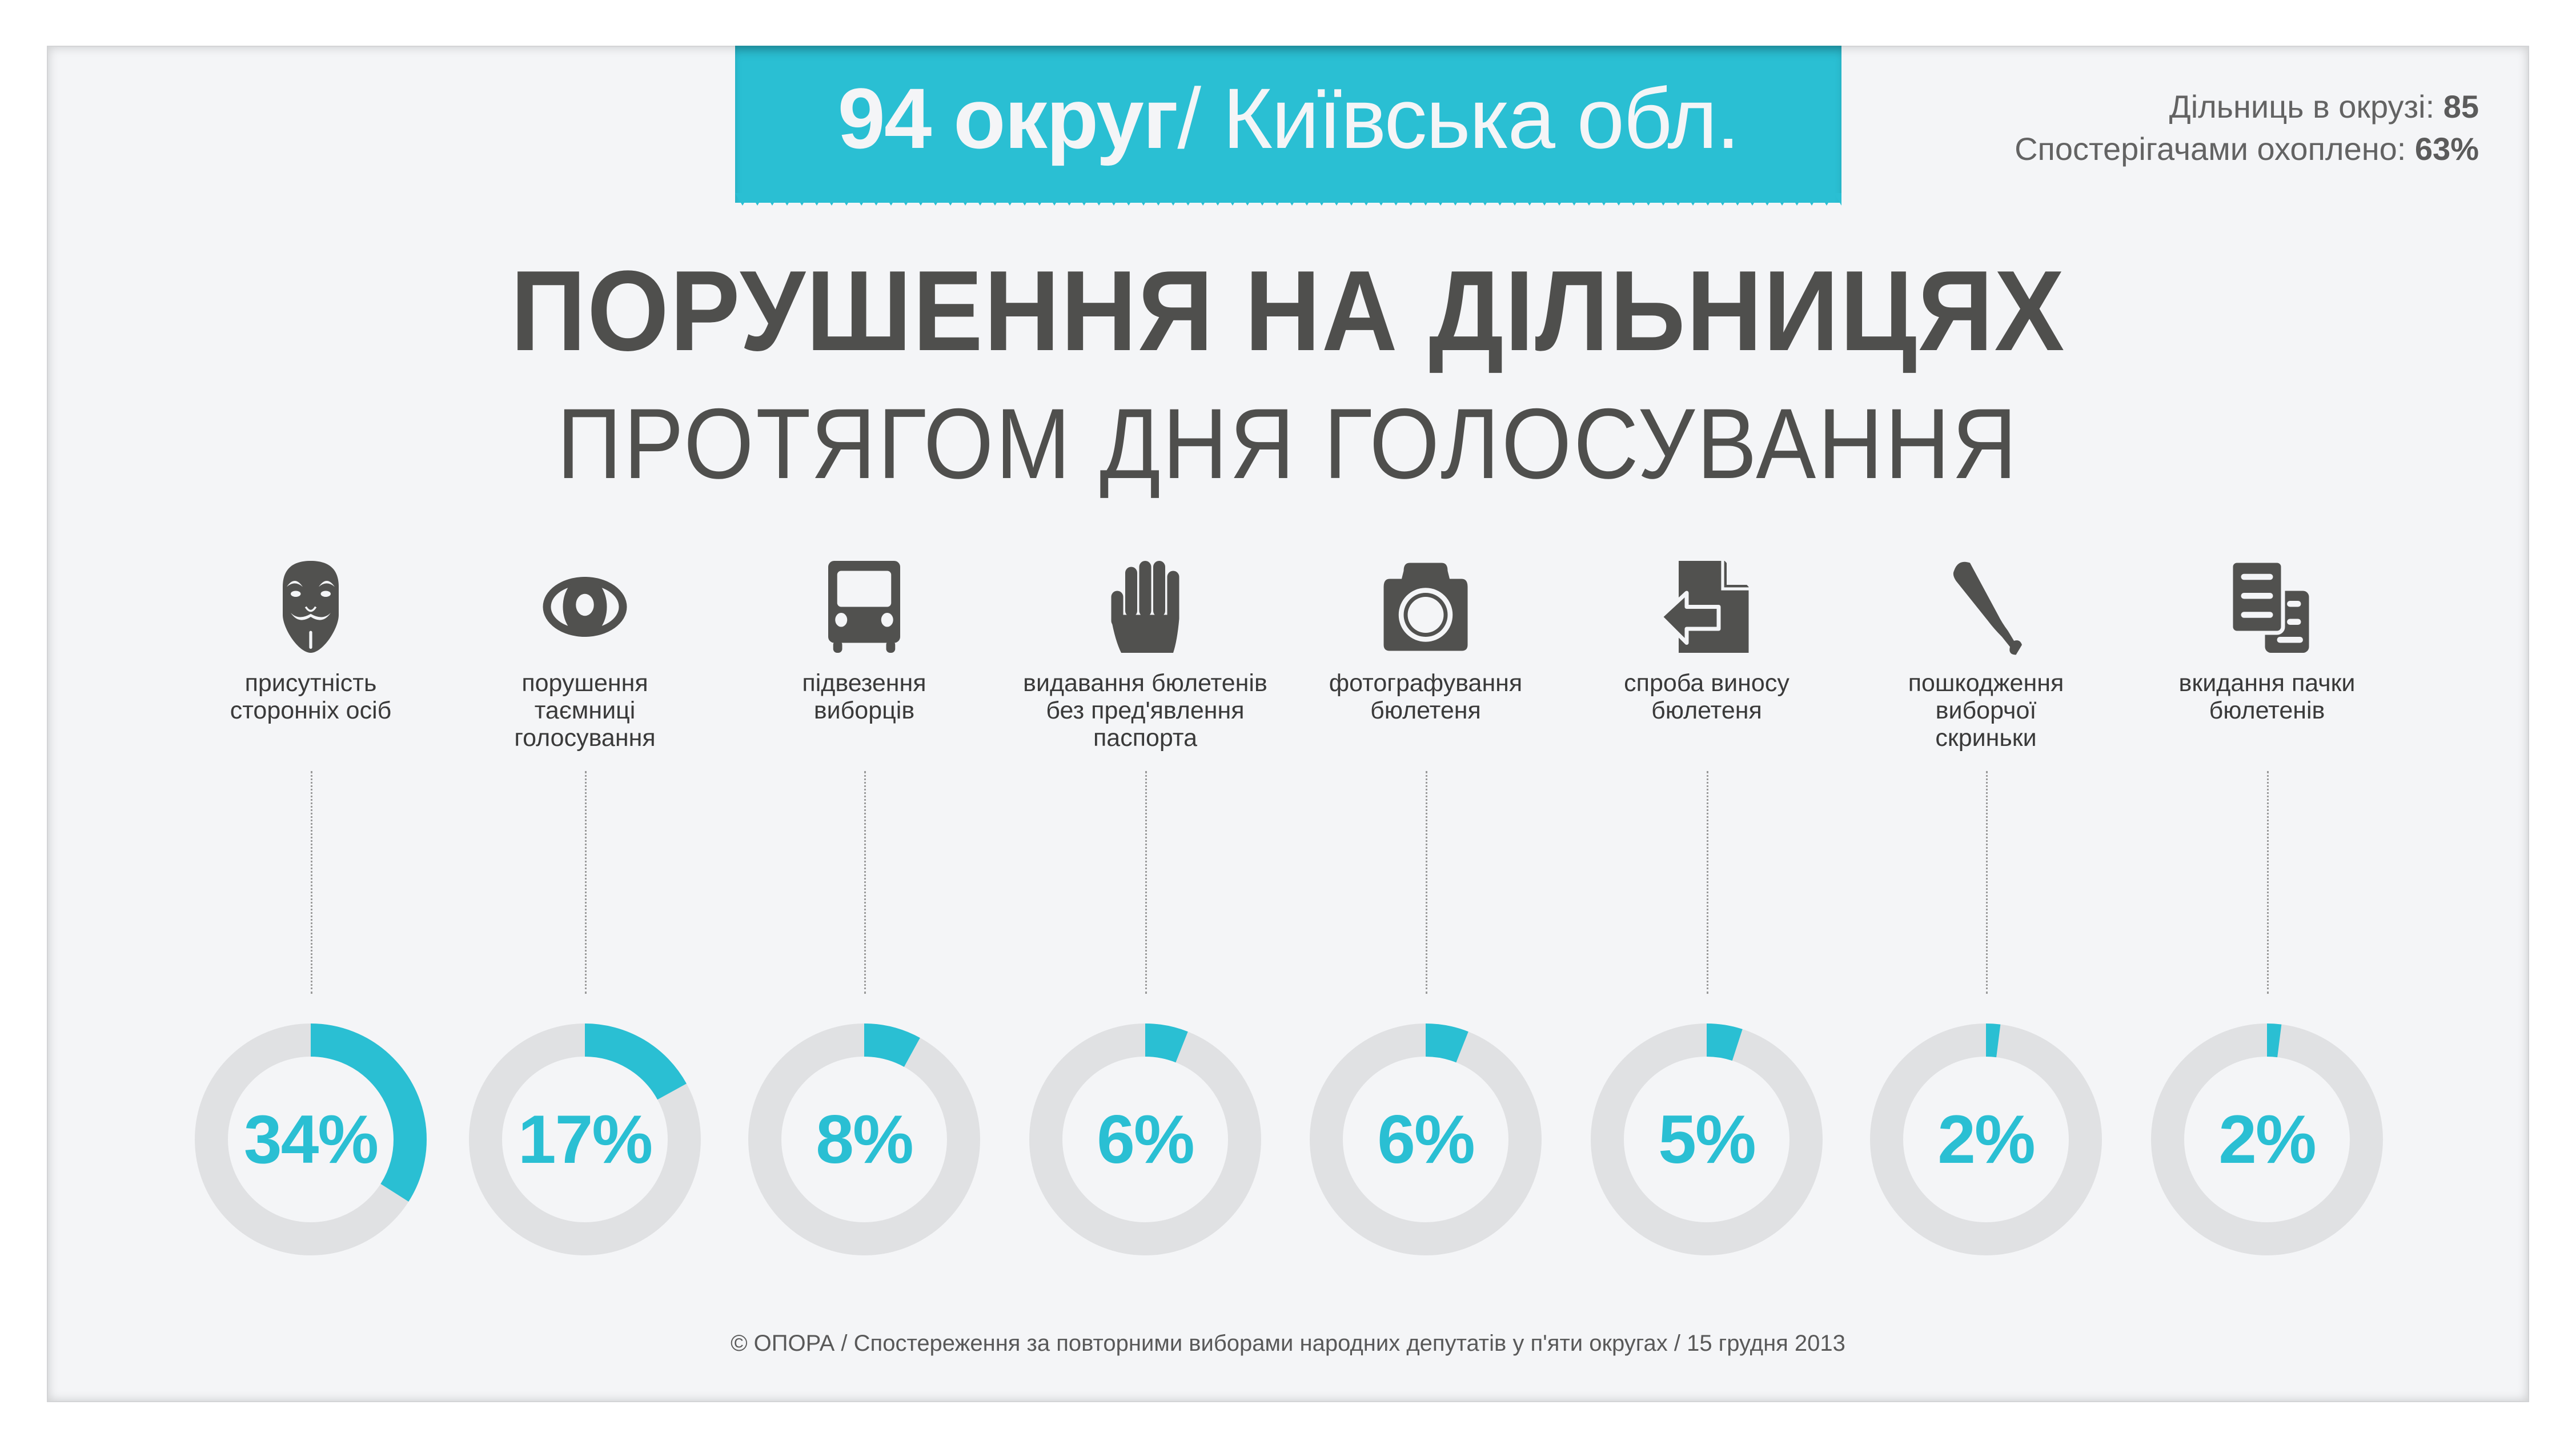 This screenshot has height=1449, width=2576. I want to click on percentage-value: 5%, so click(1707, 1139).